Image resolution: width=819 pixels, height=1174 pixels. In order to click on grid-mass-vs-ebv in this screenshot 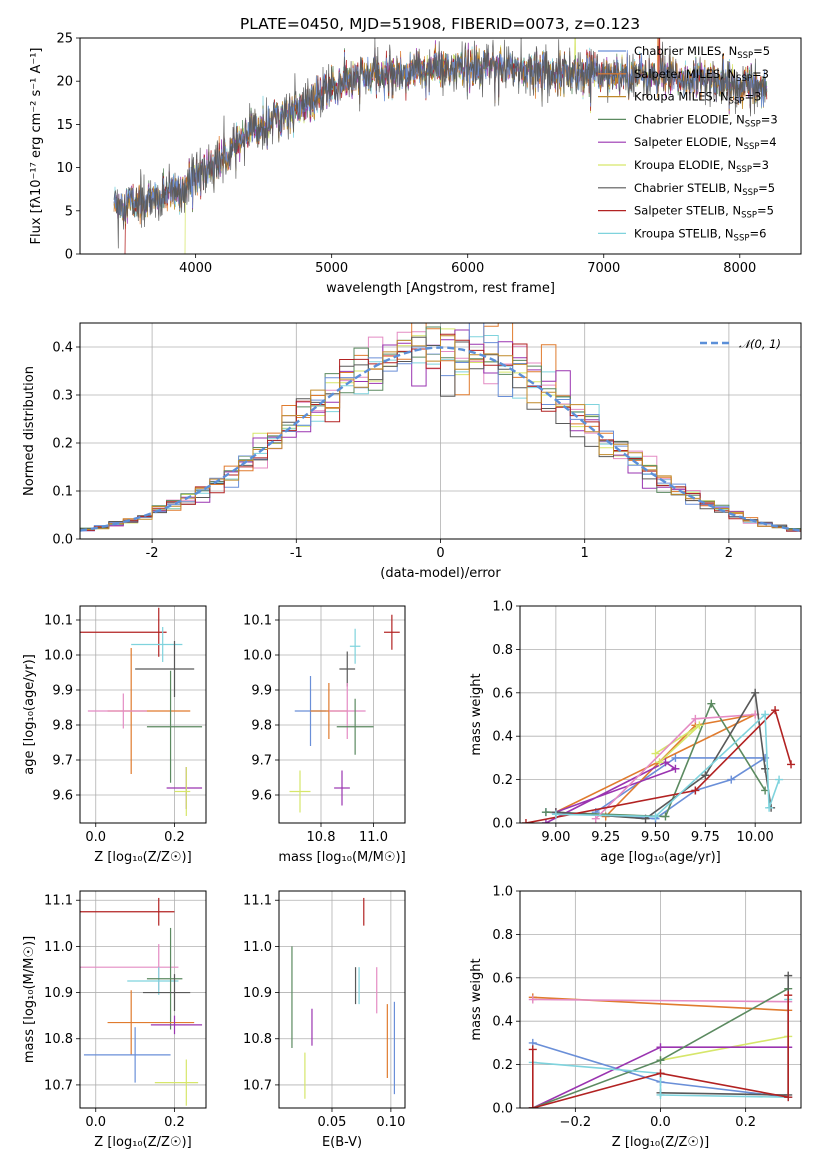, I will do `click(342, 999)`.